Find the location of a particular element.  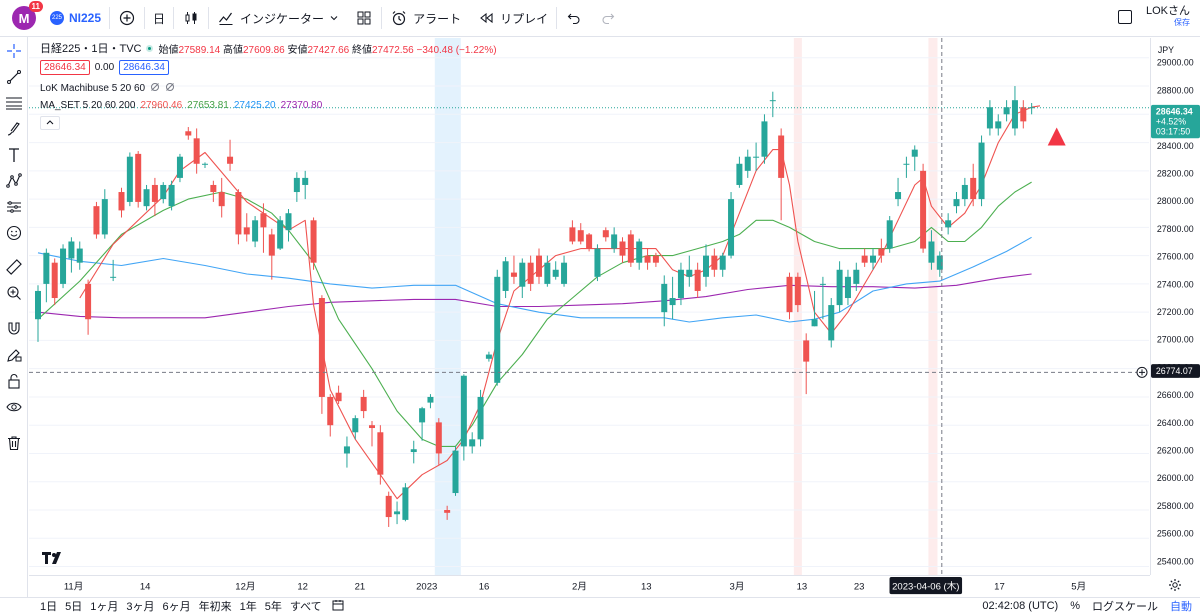

auto-scale-toggle: 自動 is located at coordinates (1181, 607).